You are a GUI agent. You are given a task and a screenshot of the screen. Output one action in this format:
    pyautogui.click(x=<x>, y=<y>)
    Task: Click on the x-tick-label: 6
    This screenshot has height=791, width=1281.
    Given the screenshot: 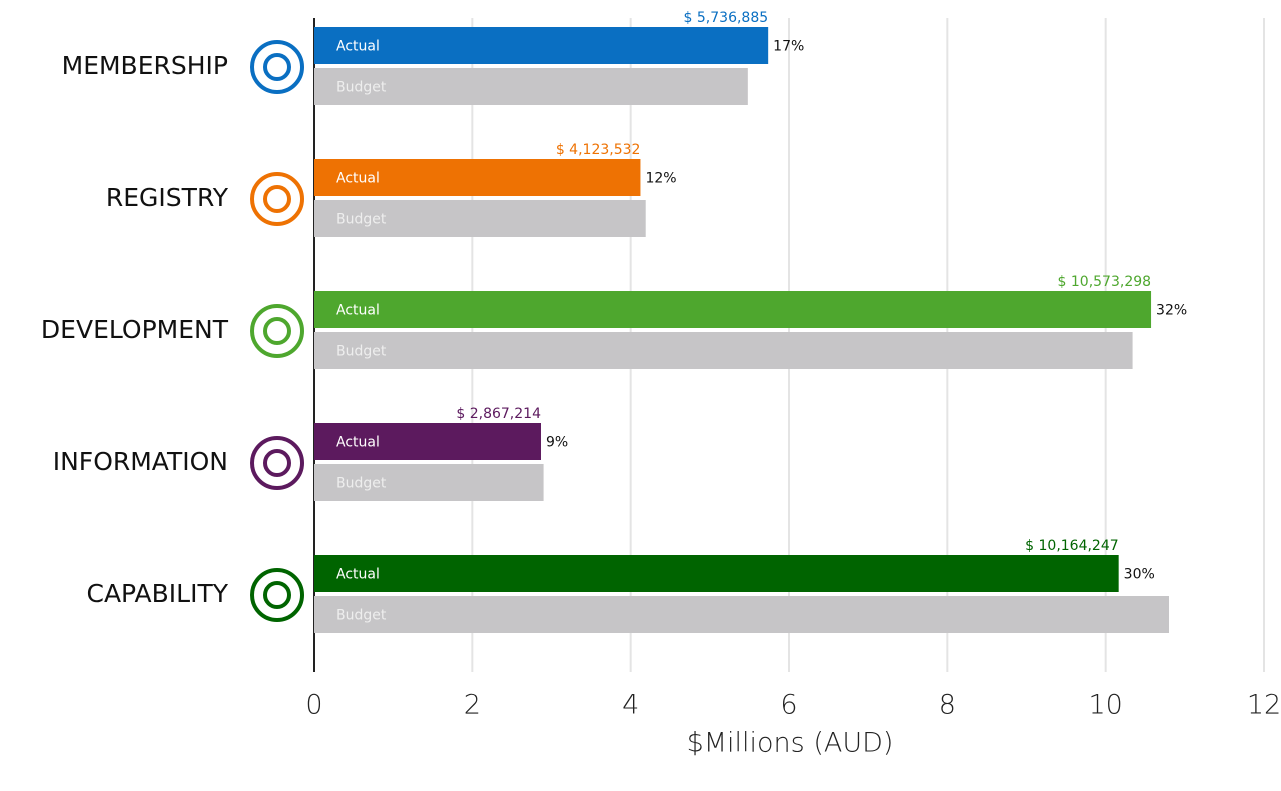 What is the action you would take?
    pyautogui.click(x=788, y=705)
    